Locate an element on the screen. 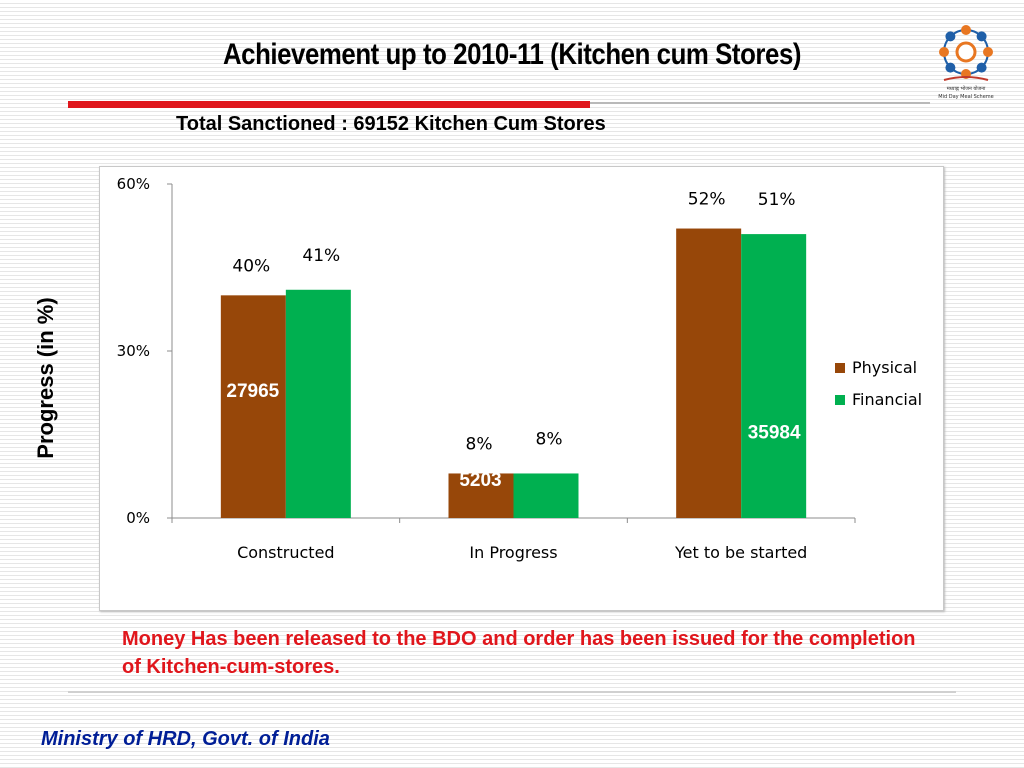 The height and width of the screenshot is (768, 1024). count-label: 27965 is located at coordinates (252, 391).